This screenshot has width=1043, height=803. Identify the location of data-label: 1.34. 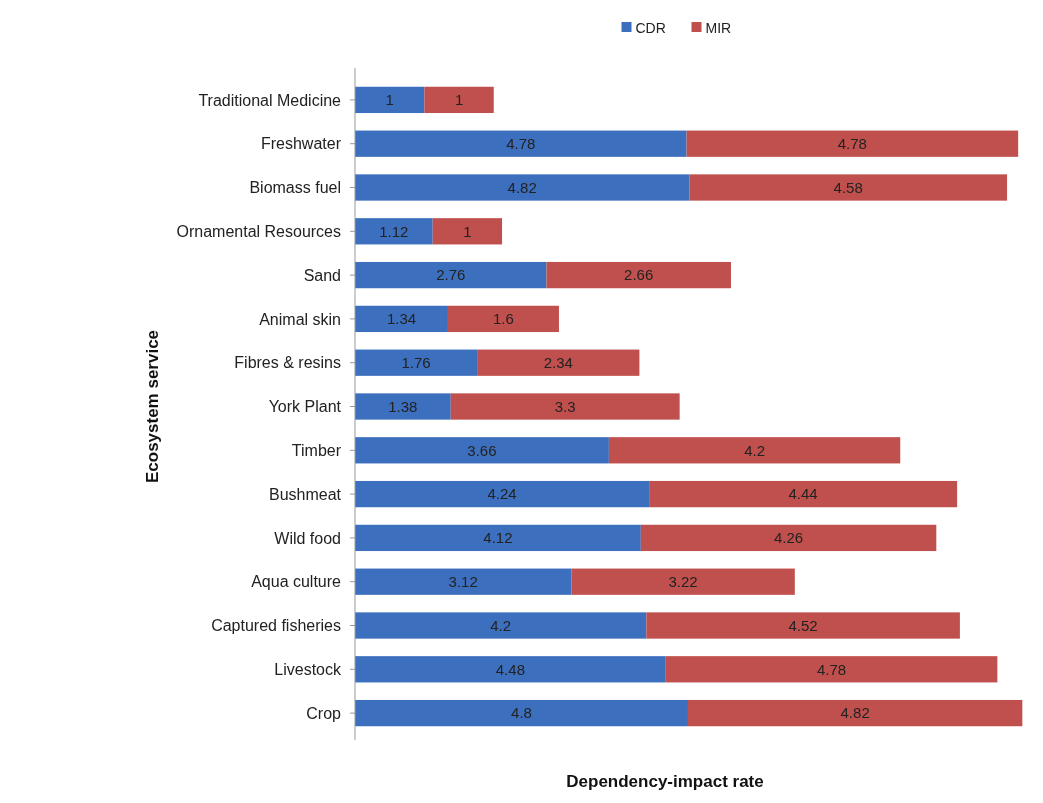
(401, 319).